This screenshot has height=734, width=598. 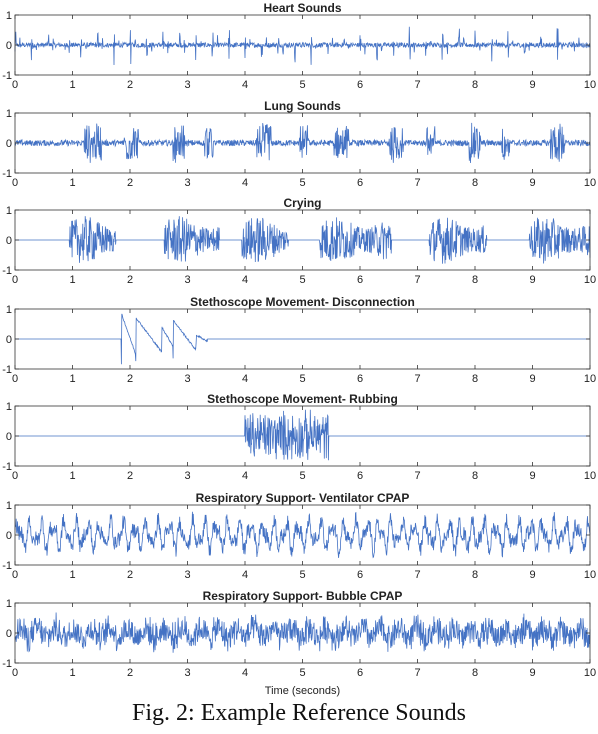 What do you see at coordinates (303, 596) in the screenshot?
I see `panel-title: Respiratory Support- Bubble CPAP` at bounding box center [303, 596].